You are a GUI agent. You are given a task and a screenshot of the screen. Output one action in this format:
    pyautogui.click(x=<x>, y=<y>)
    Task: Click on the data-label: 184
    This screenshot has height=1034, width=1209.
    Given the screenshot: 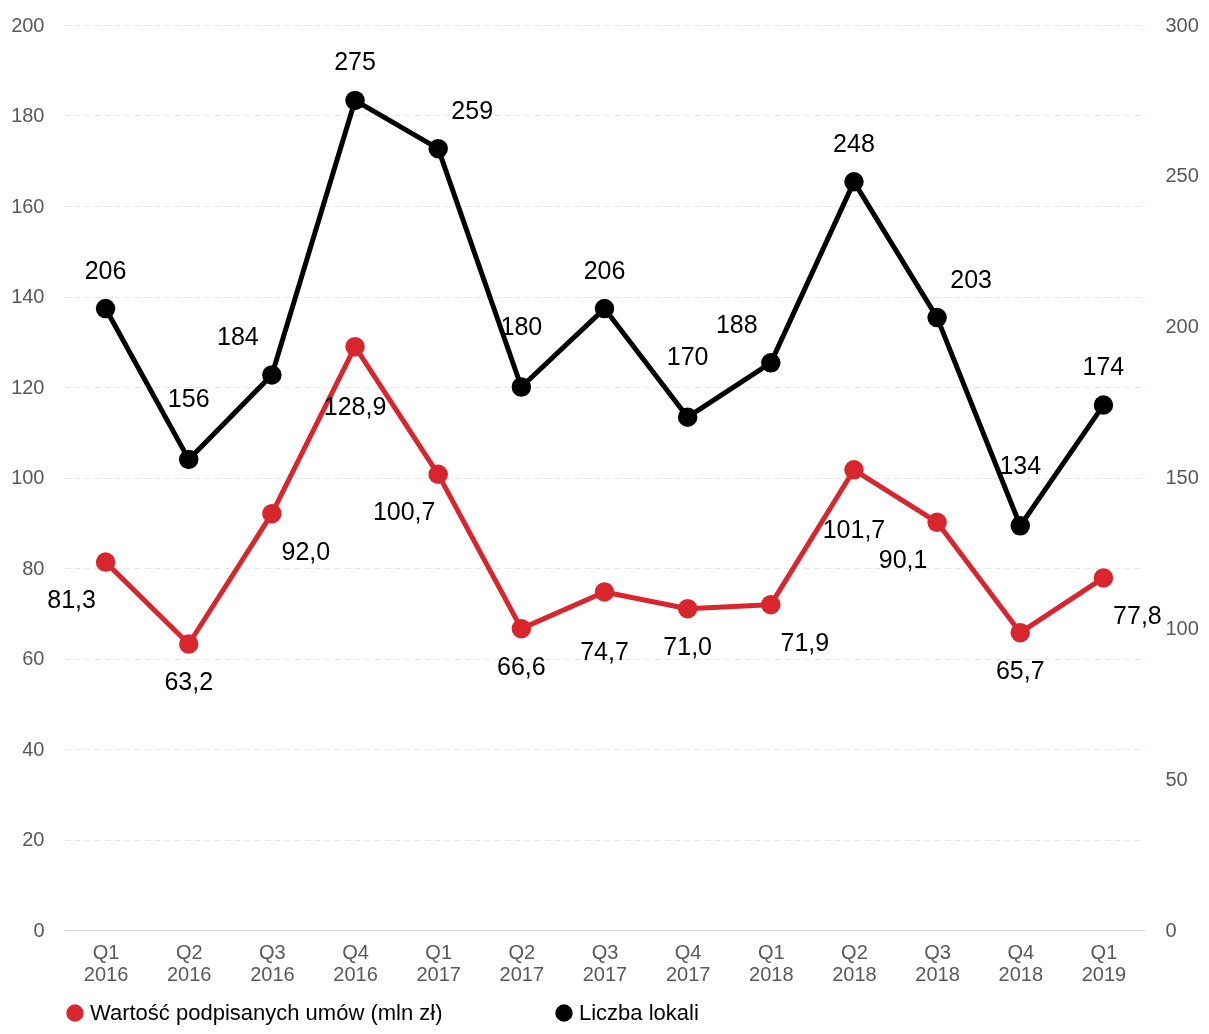 What is the action you would take?
    pyautogui.click(x=238, y=335)
    